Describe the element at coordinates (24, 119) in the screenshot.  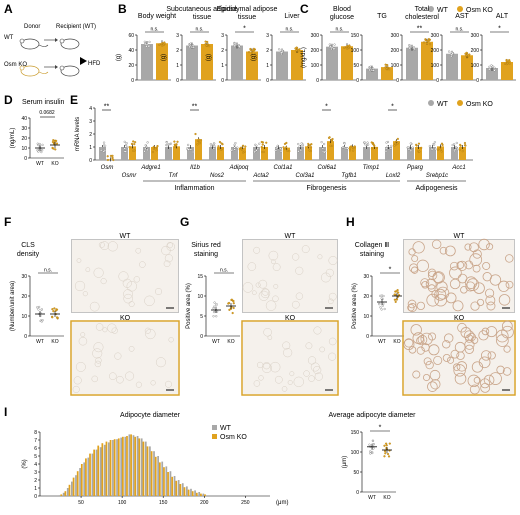
I see `panel-d-tick-label: 40` at that location.